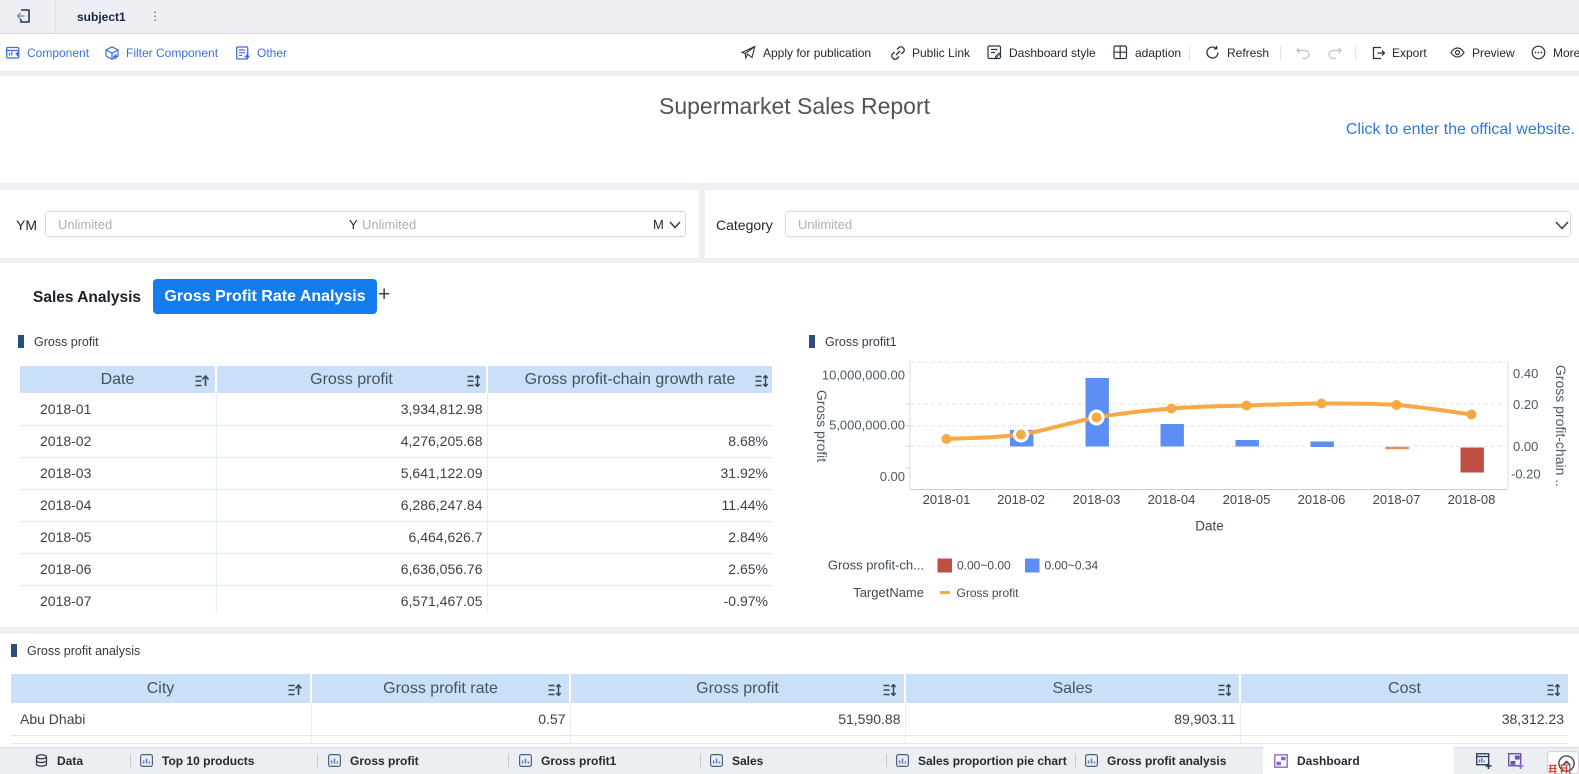 This screenshot has height=774, width=1579. I want to click on svg-text: 5,000,000.00, so click(867, 425).